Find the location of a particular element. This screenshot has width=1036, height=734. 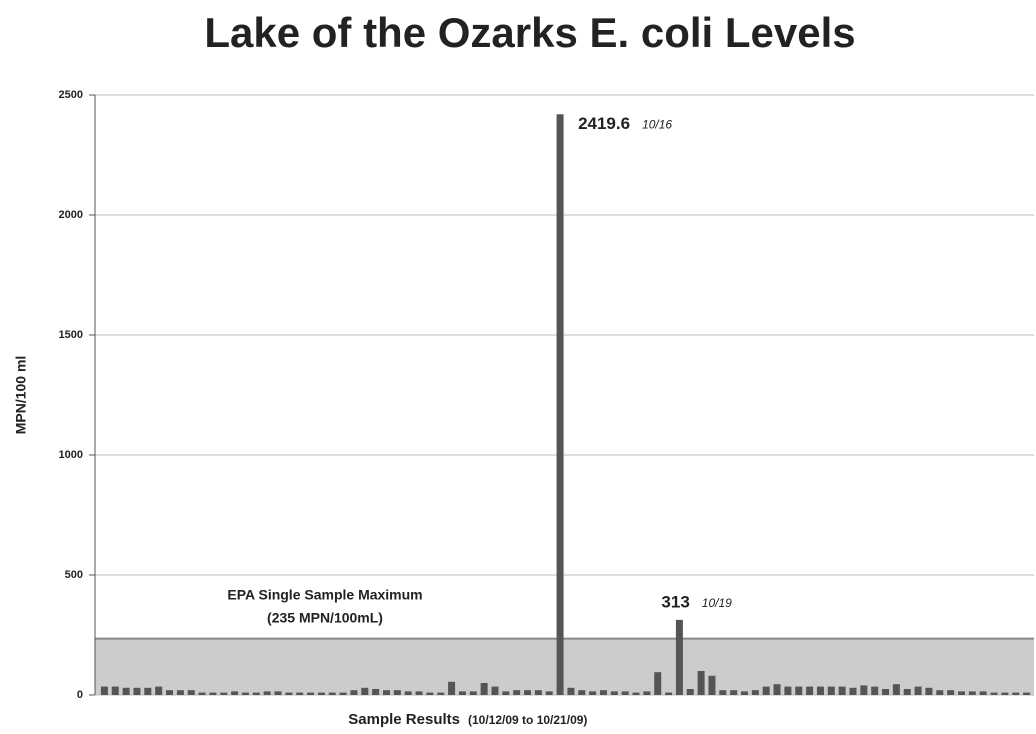

threshold-sublabel: (235 MPN/100mL) is located at coordinates (325, 617).